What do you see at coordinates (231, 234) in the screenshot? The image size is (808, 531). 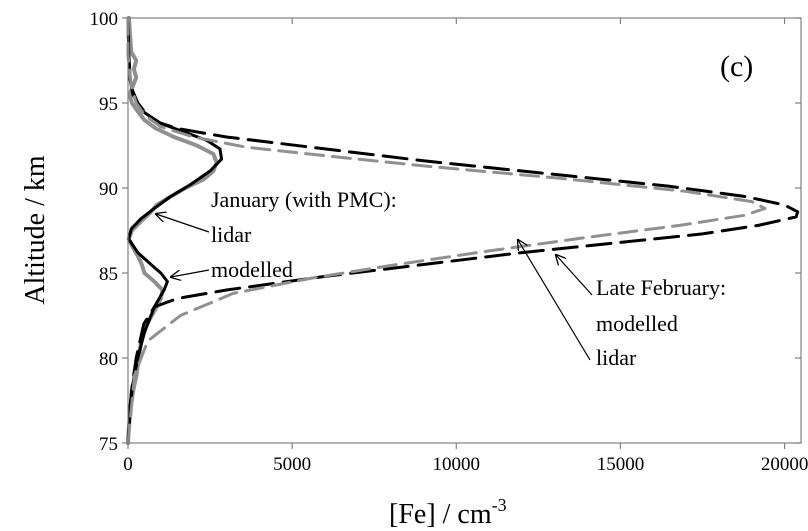 I see `annotation-january-1: lidar` at bounding box center [231, 234].